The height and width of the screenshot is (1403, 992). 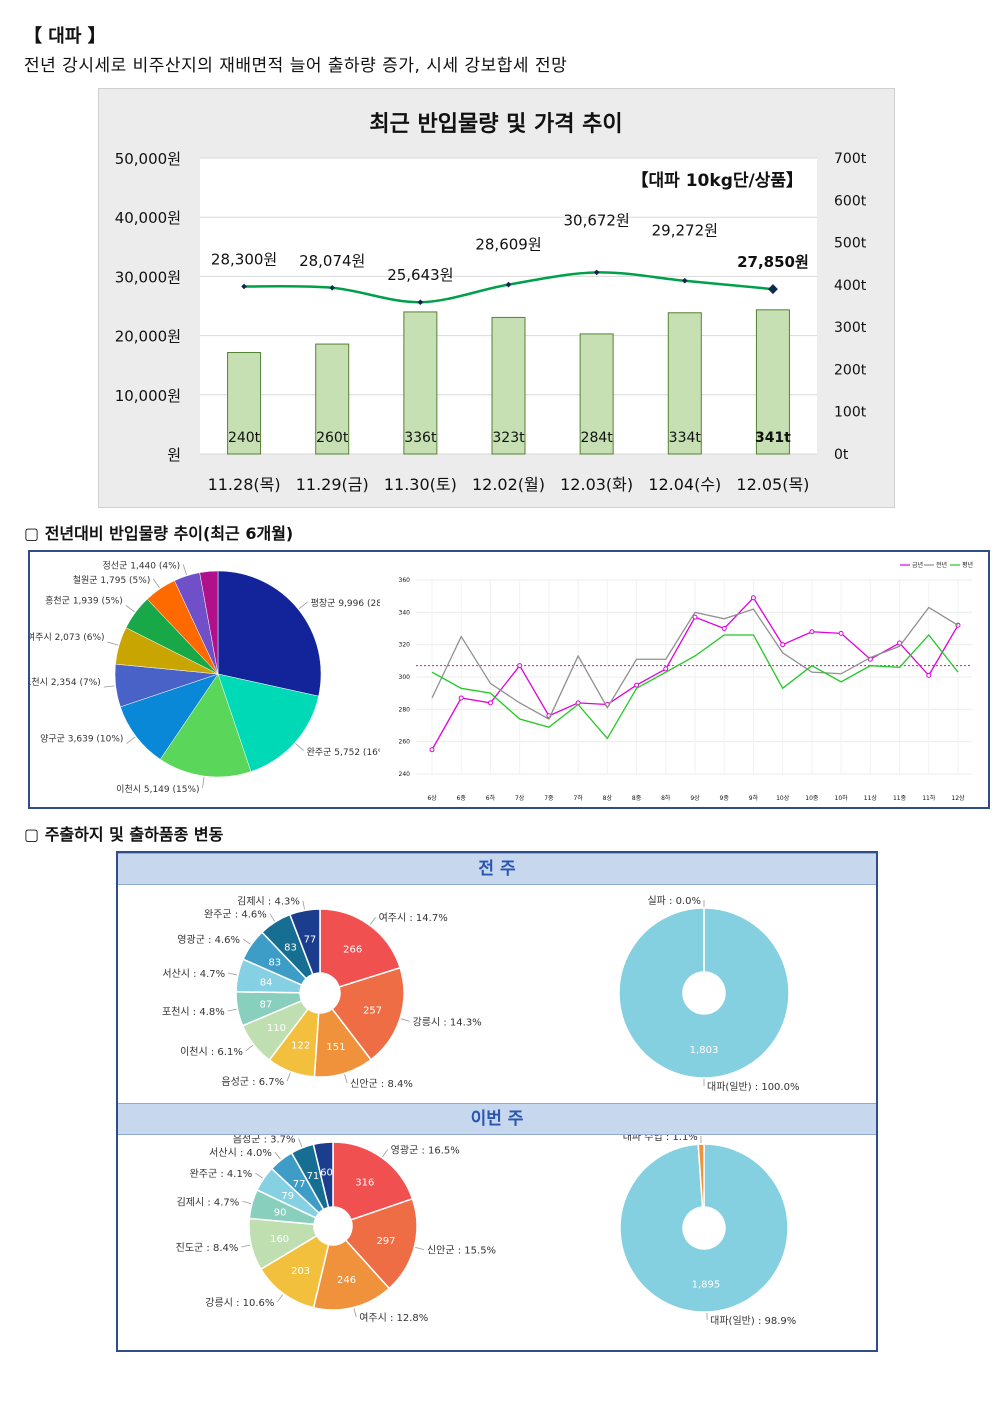 I want to click on x-tick-label: 6중, so click(x=462, y=798).